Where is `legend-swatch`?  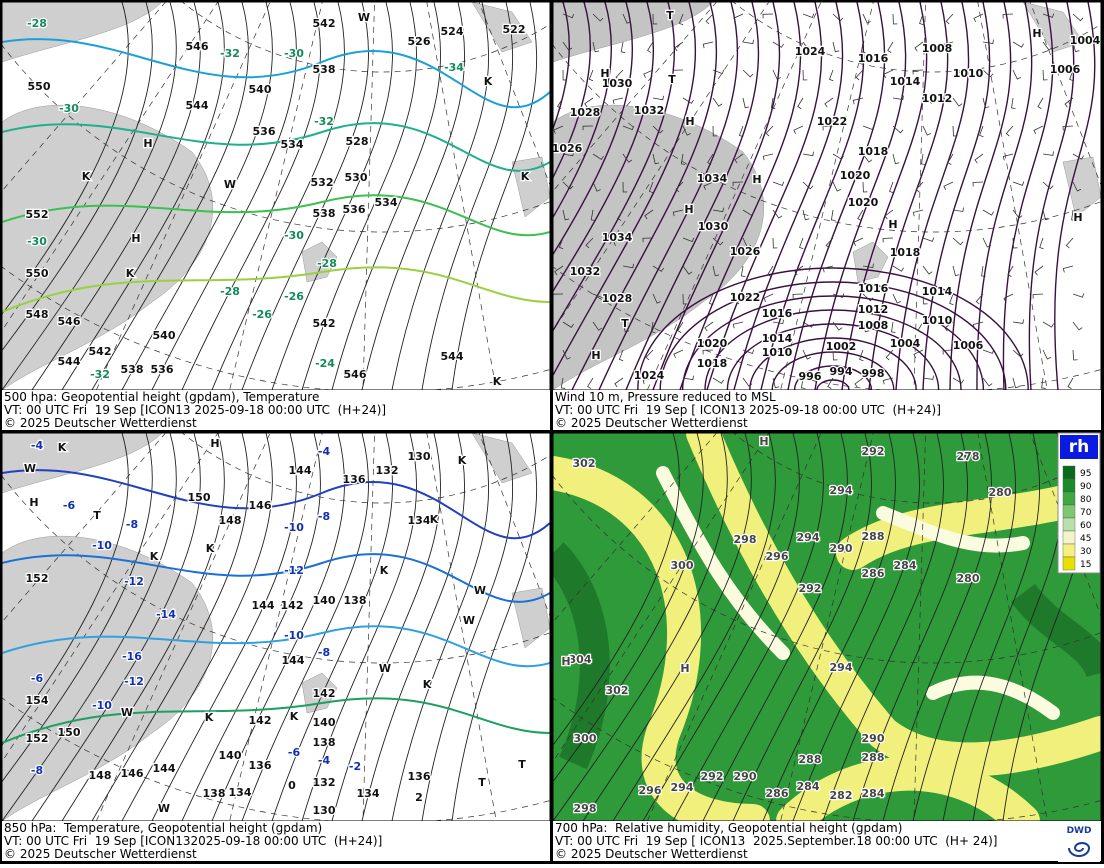
legend-swatch is located at coordinates (1069, 537).